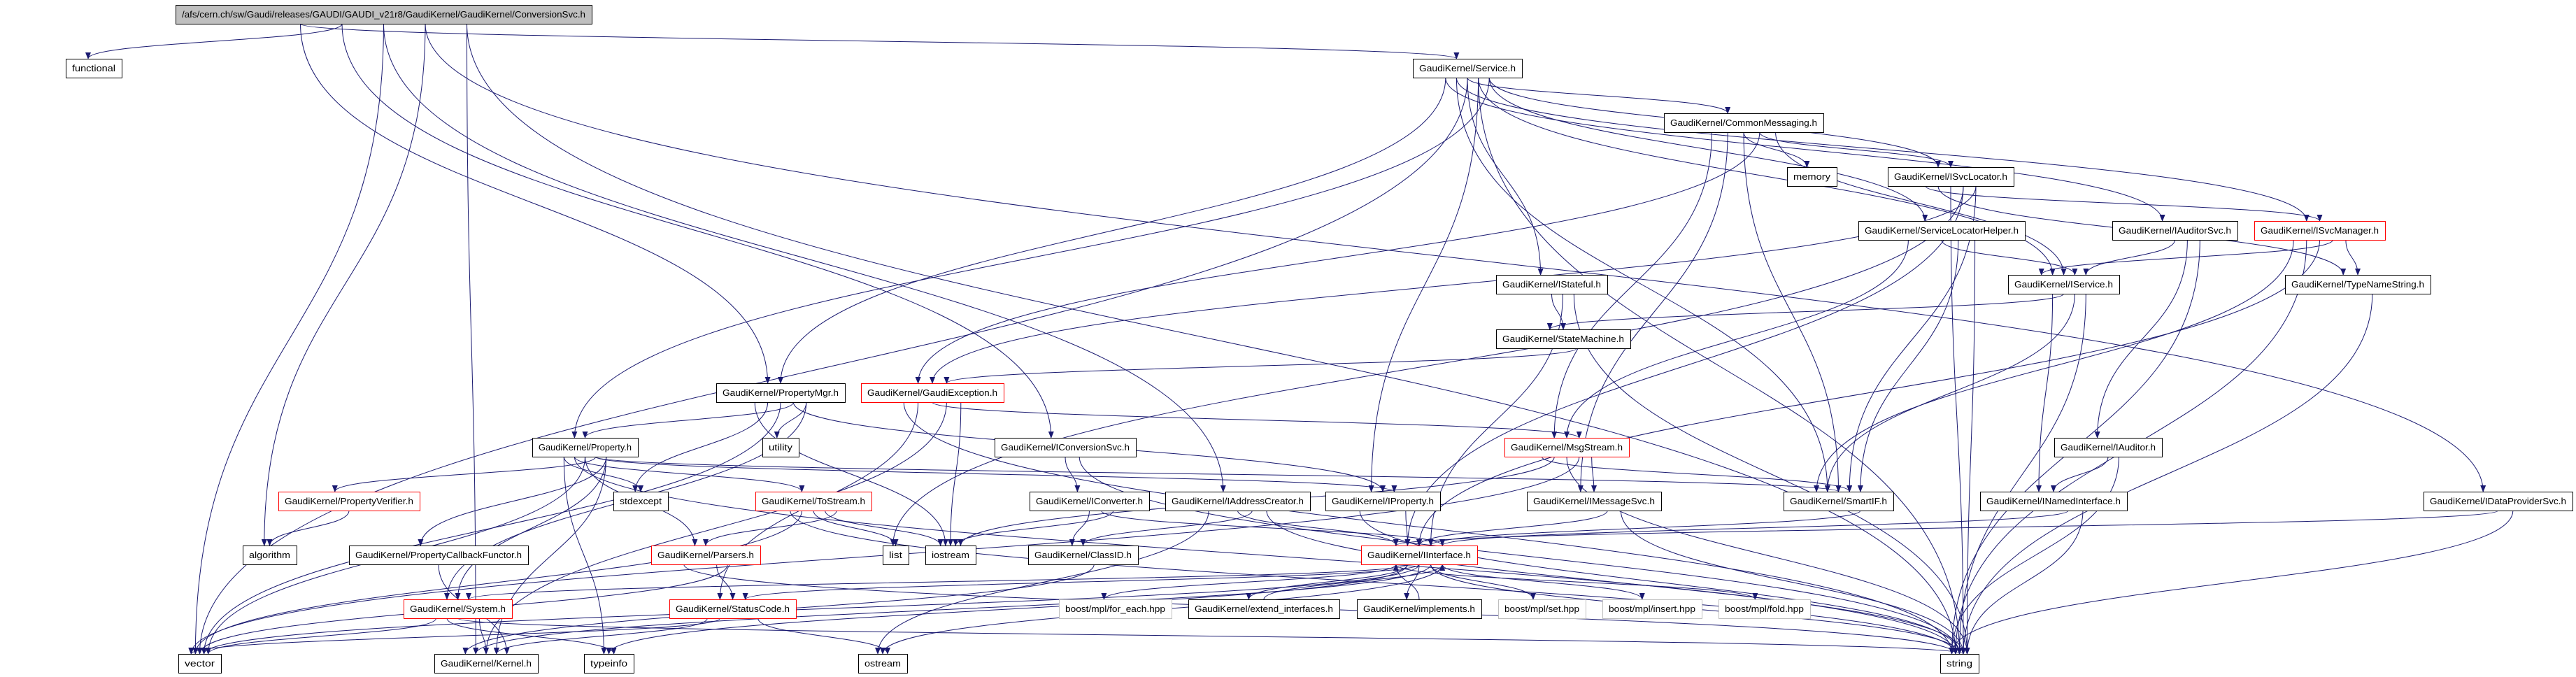  I want to click on node-label: GaudiKernel/IInterface.h, so click(1419, 555).